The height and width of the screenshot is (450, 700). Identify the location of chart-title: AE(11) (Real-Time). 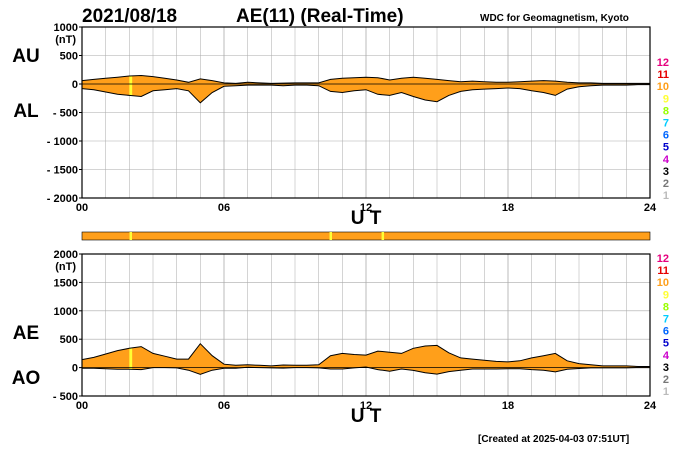
(320, 16).